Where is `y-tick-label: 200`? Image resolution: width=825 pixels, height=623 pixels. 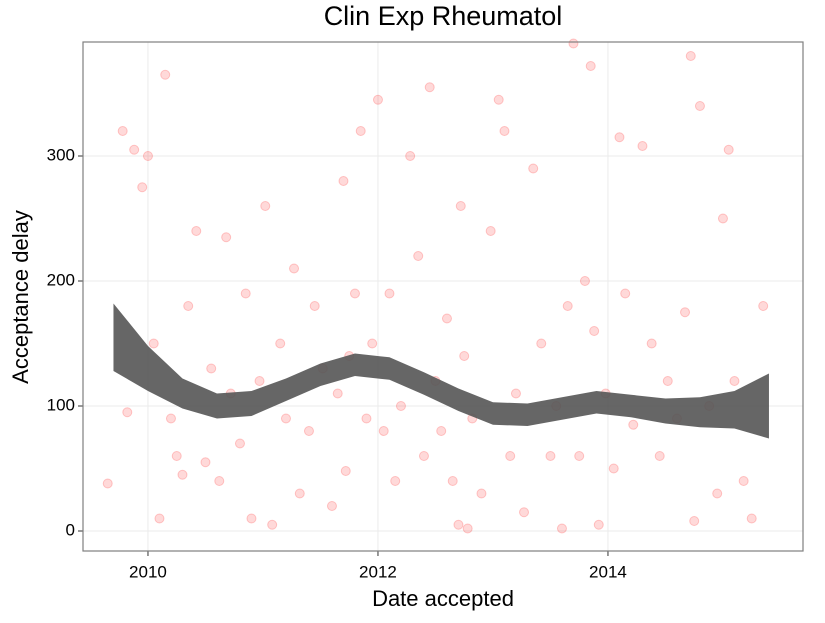
y-tick-label: 200 is located at coordinates (61, 279).